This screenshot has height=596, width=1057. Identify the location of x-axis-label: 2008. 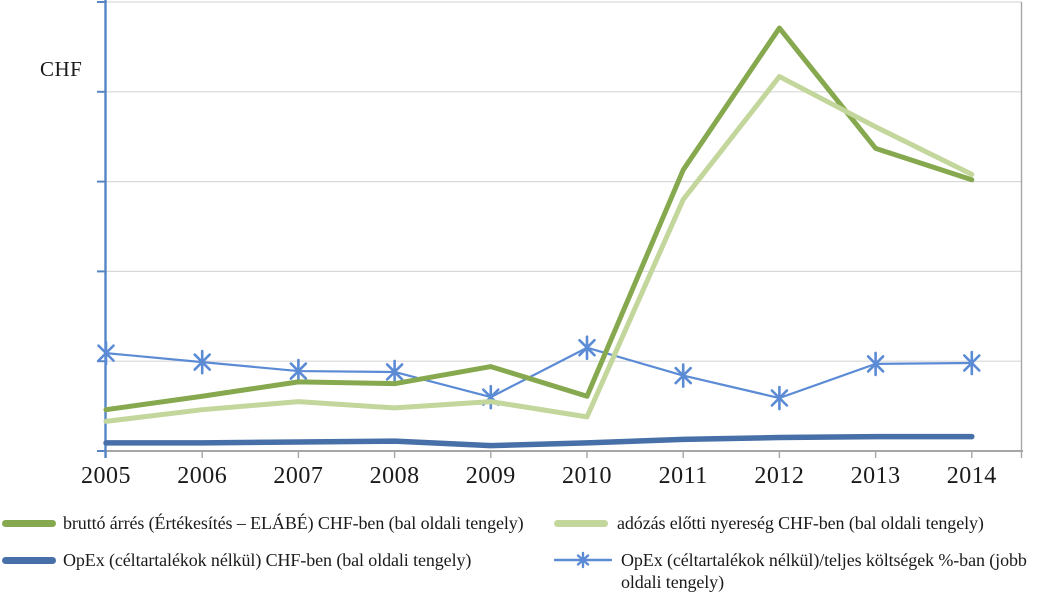
(394, 476).